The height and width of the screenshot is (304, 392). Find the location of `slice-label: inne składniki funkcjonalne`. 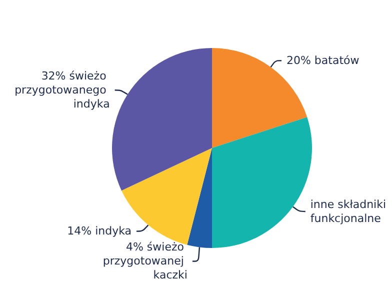

slice-label: inne składniki funkcjonalne is located at coordinates (350, 211).